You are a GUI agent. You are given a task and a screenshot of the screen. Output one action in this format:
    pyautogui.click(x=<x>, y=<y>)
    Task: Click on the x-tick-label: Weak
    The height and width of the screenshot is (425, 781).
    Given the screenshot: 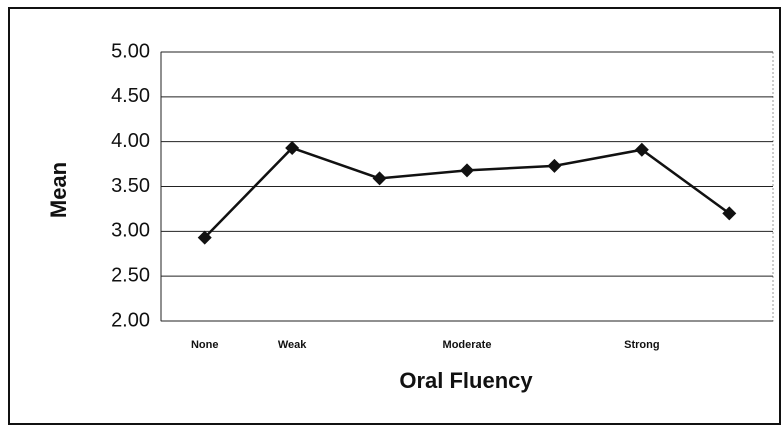 What is the action you would take?
    pyautogui.click(x=292, y=345)
    